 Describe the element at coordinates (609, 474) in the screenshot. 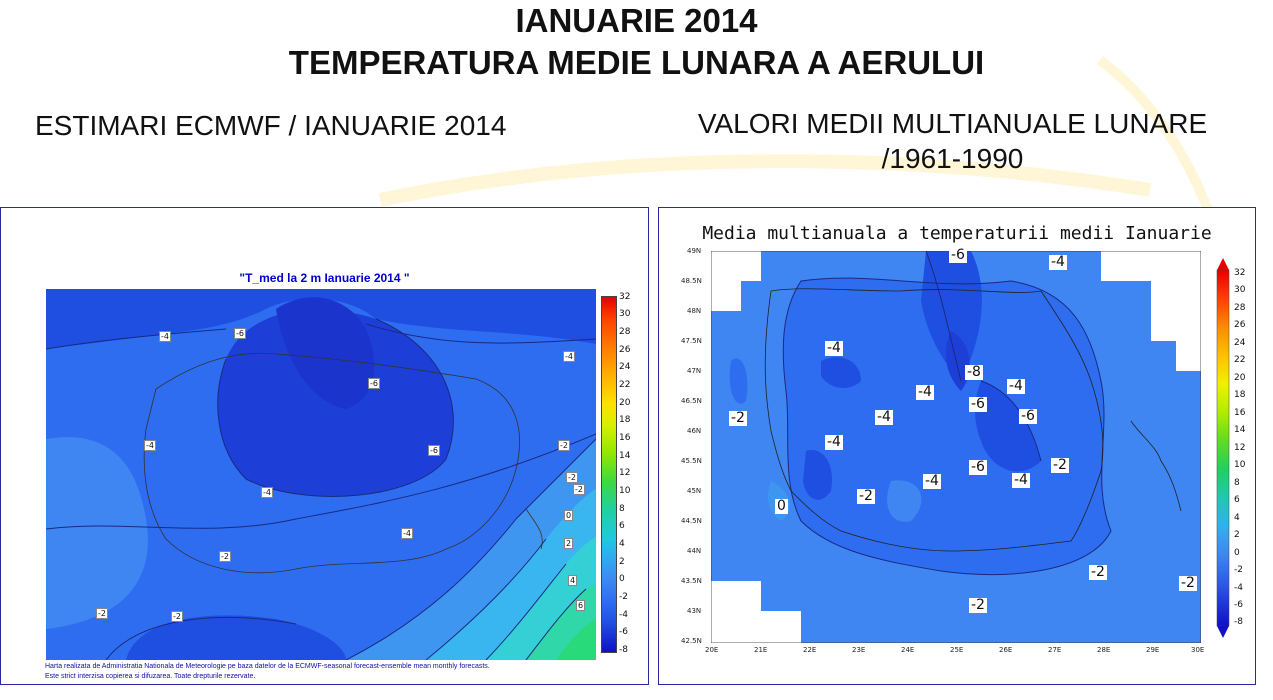

I see `ecmwf-colorbar` at that location.